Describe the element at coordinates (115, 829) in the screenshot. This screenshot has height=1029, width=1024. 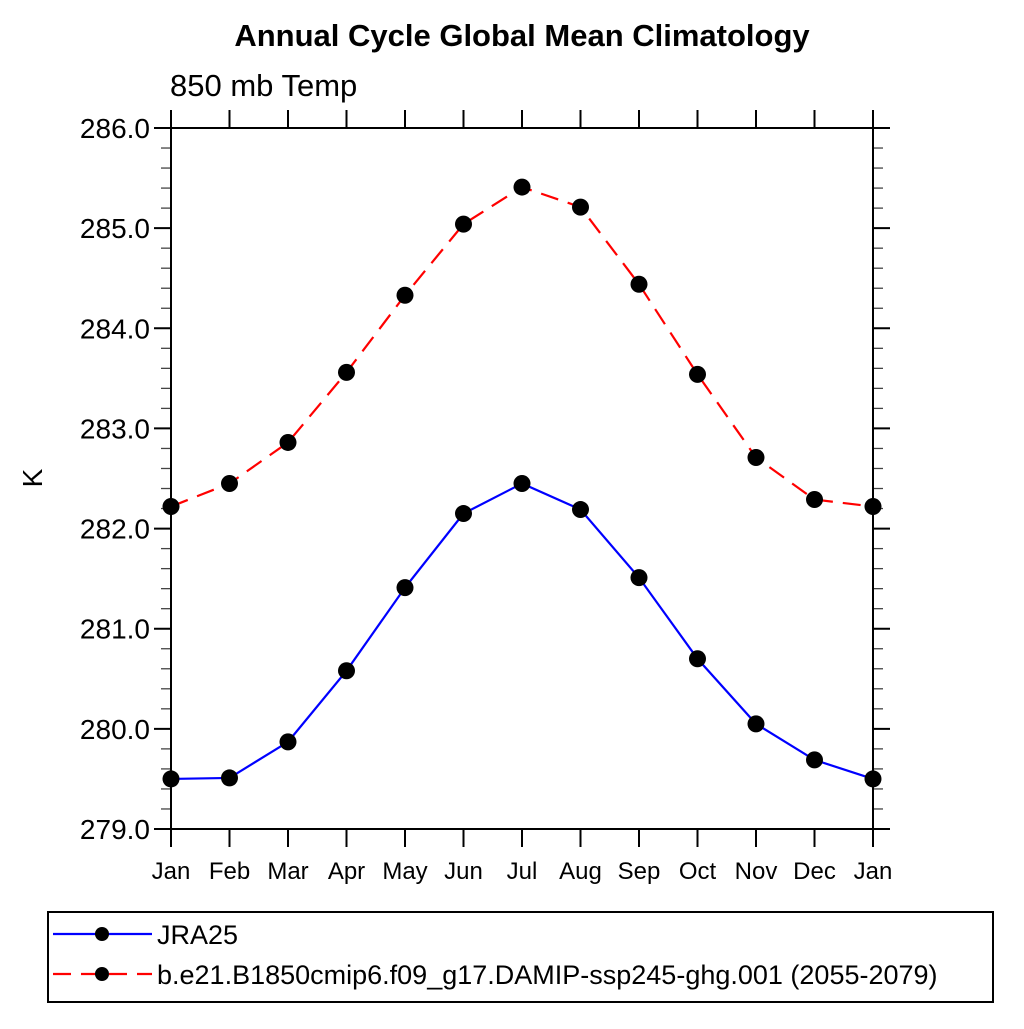
I see `y-tick-label: 279.0` at that location.